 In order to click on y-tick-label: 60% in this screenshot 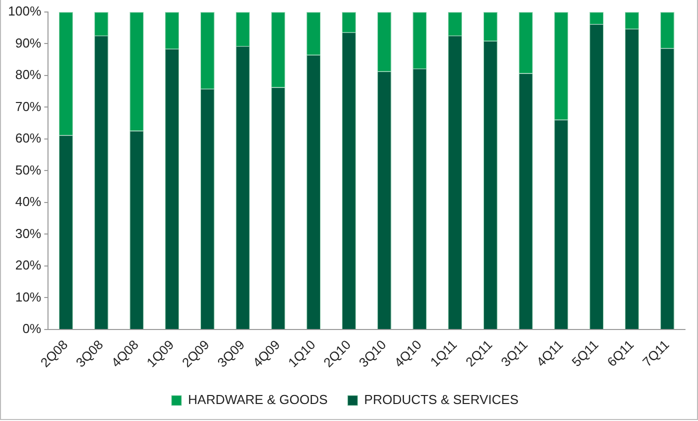, I will do `click(28, 138)`.